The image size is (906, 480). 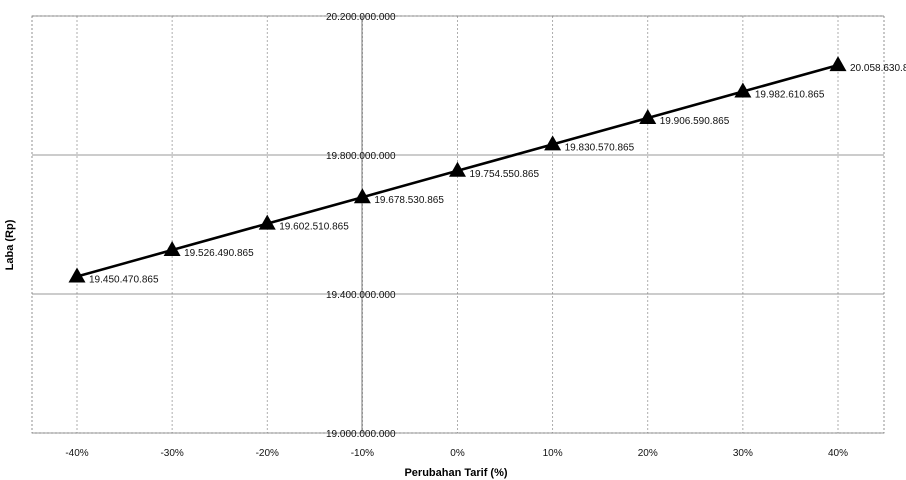 I want to click on y-tick-label: 19.800.000.000, so click(x=361, y=156).